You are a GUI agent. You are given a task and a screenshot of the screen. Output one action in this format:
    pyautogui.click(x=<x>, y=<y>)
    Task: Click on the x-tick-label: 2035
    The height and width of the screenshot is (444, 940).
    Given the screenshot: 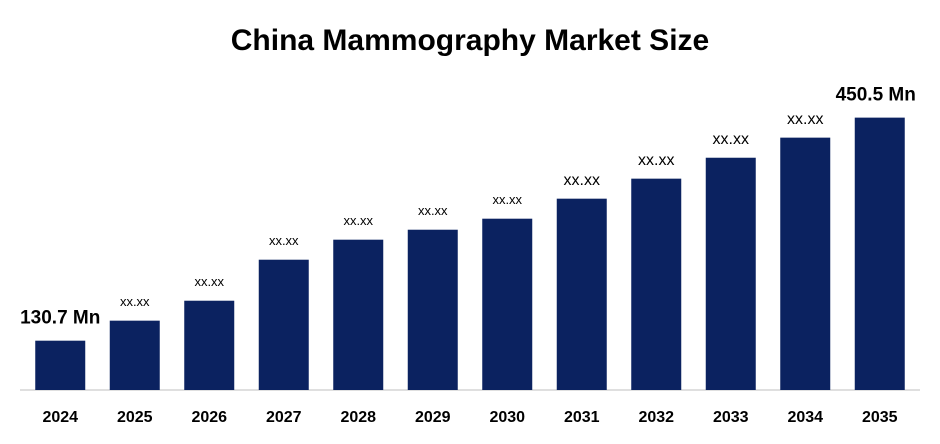 What is the action you would take?
    pyautogui.click(x=880, y=417)
    